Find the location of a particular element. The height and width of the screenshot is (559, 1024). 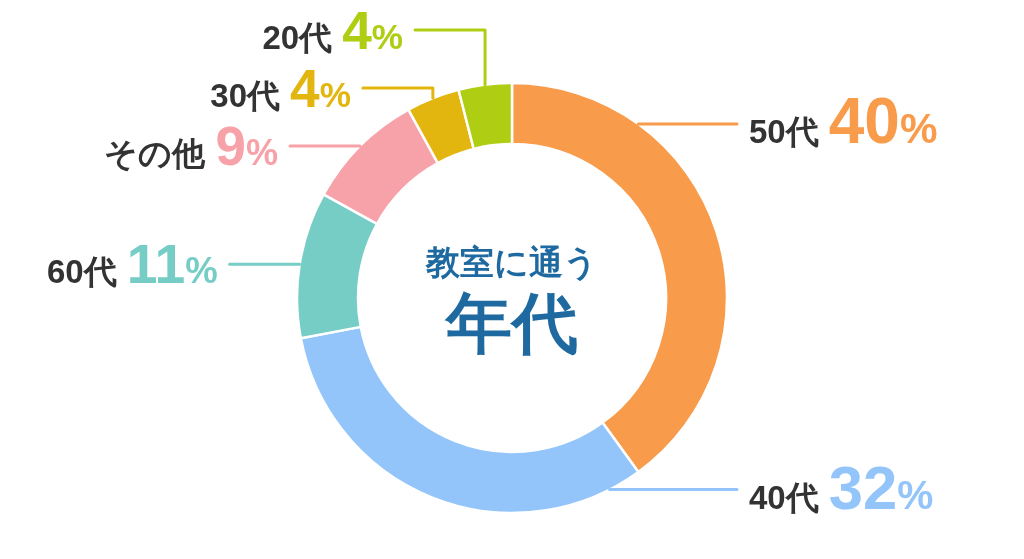

title: 教室に通う is located at coordinates (512, 262).